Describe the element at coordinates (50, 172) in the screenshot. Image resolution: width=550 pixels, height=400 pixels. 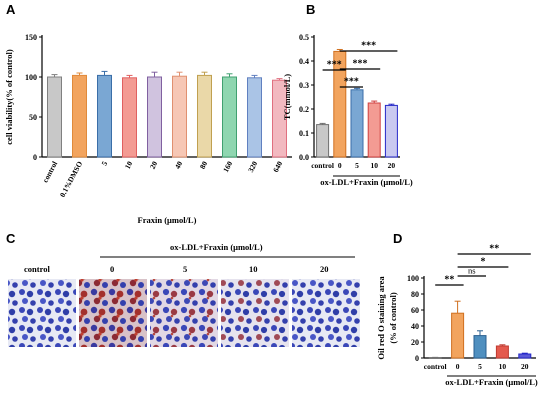
I see `x-tick-label-A-0: control` at that location.